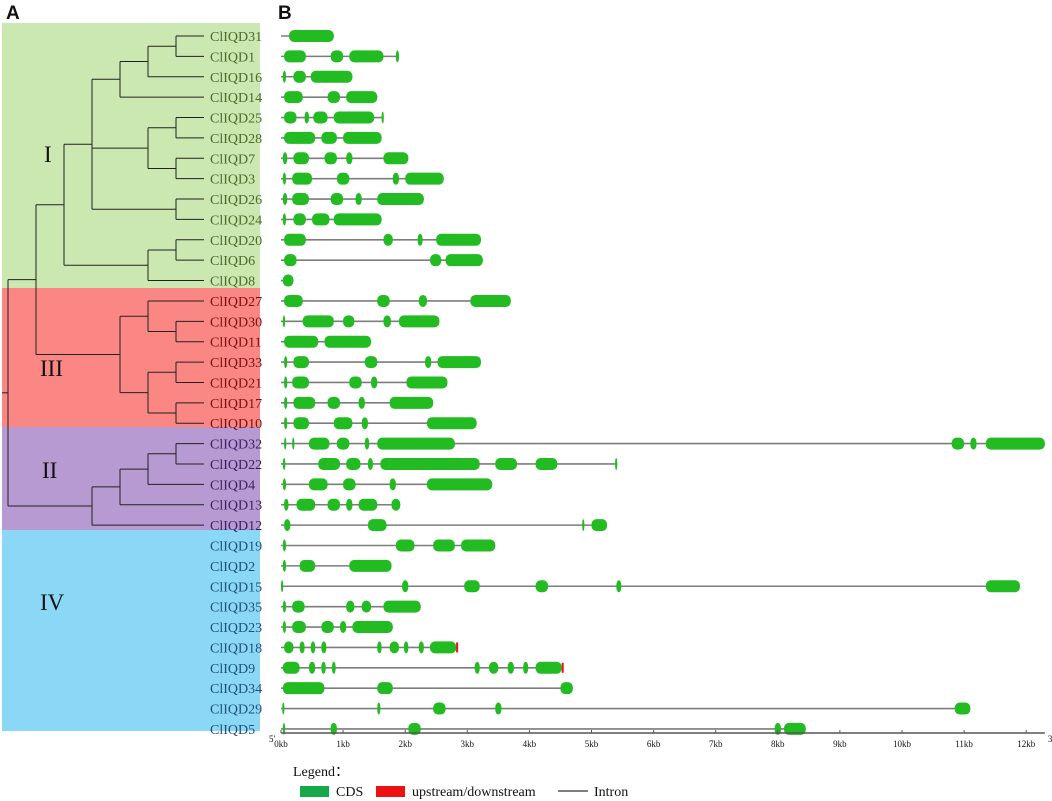  Describe the element at coordinates (387, 484) in the screenshot. I see `gene-structure-ClIQD4` at that location.